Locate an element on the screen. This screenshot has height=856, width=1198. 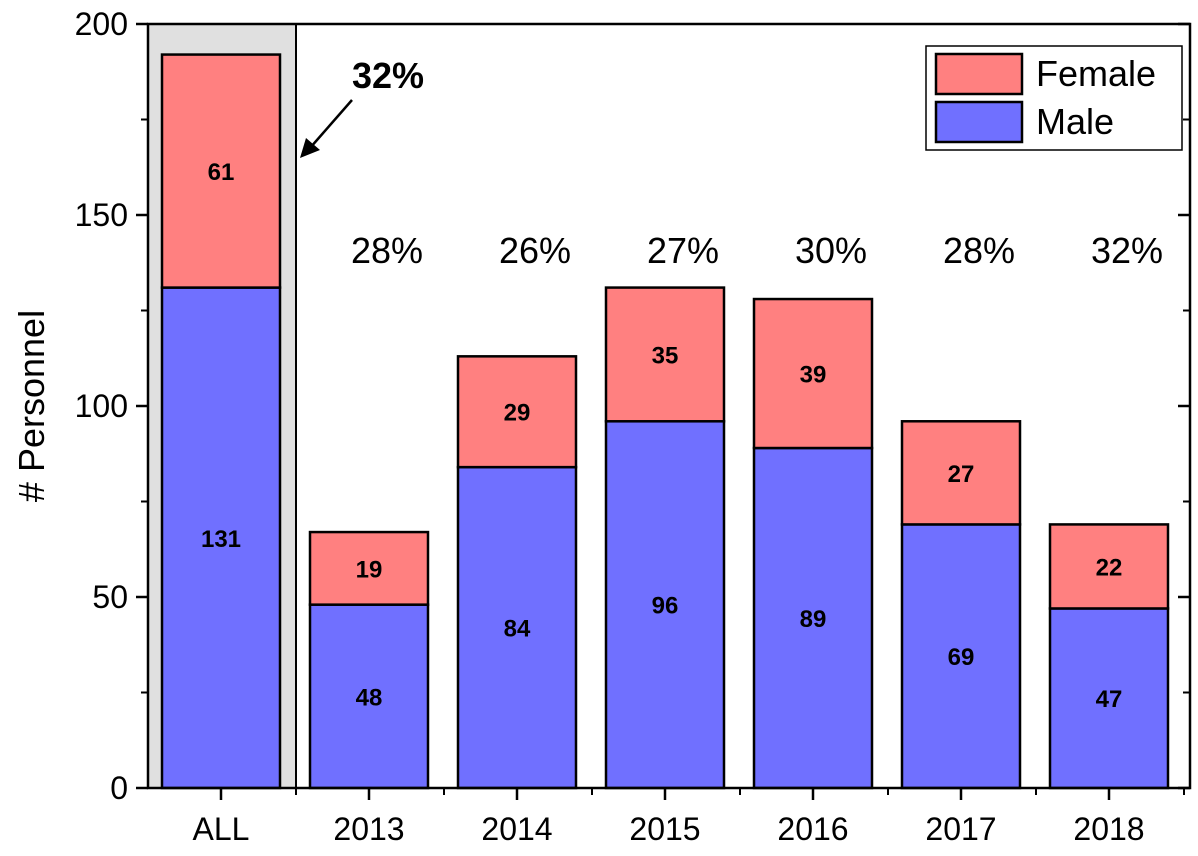
y-tick-label-150: 150 is located at coordinates (101, 215).